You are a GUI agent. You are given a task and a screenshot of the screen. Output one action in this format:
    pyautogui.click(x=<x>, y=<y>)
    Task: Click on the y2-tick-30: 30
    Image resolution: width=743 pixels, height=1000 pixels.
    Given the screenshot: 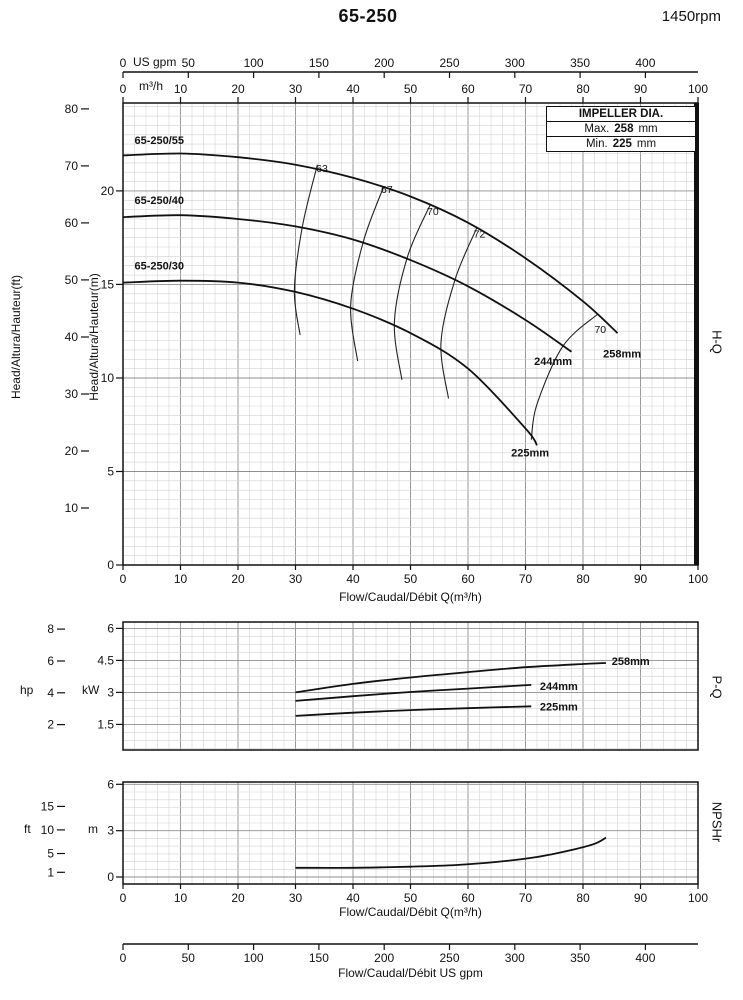 What is the action you would take?
    pyautogui.click(x=72, y=394)
    